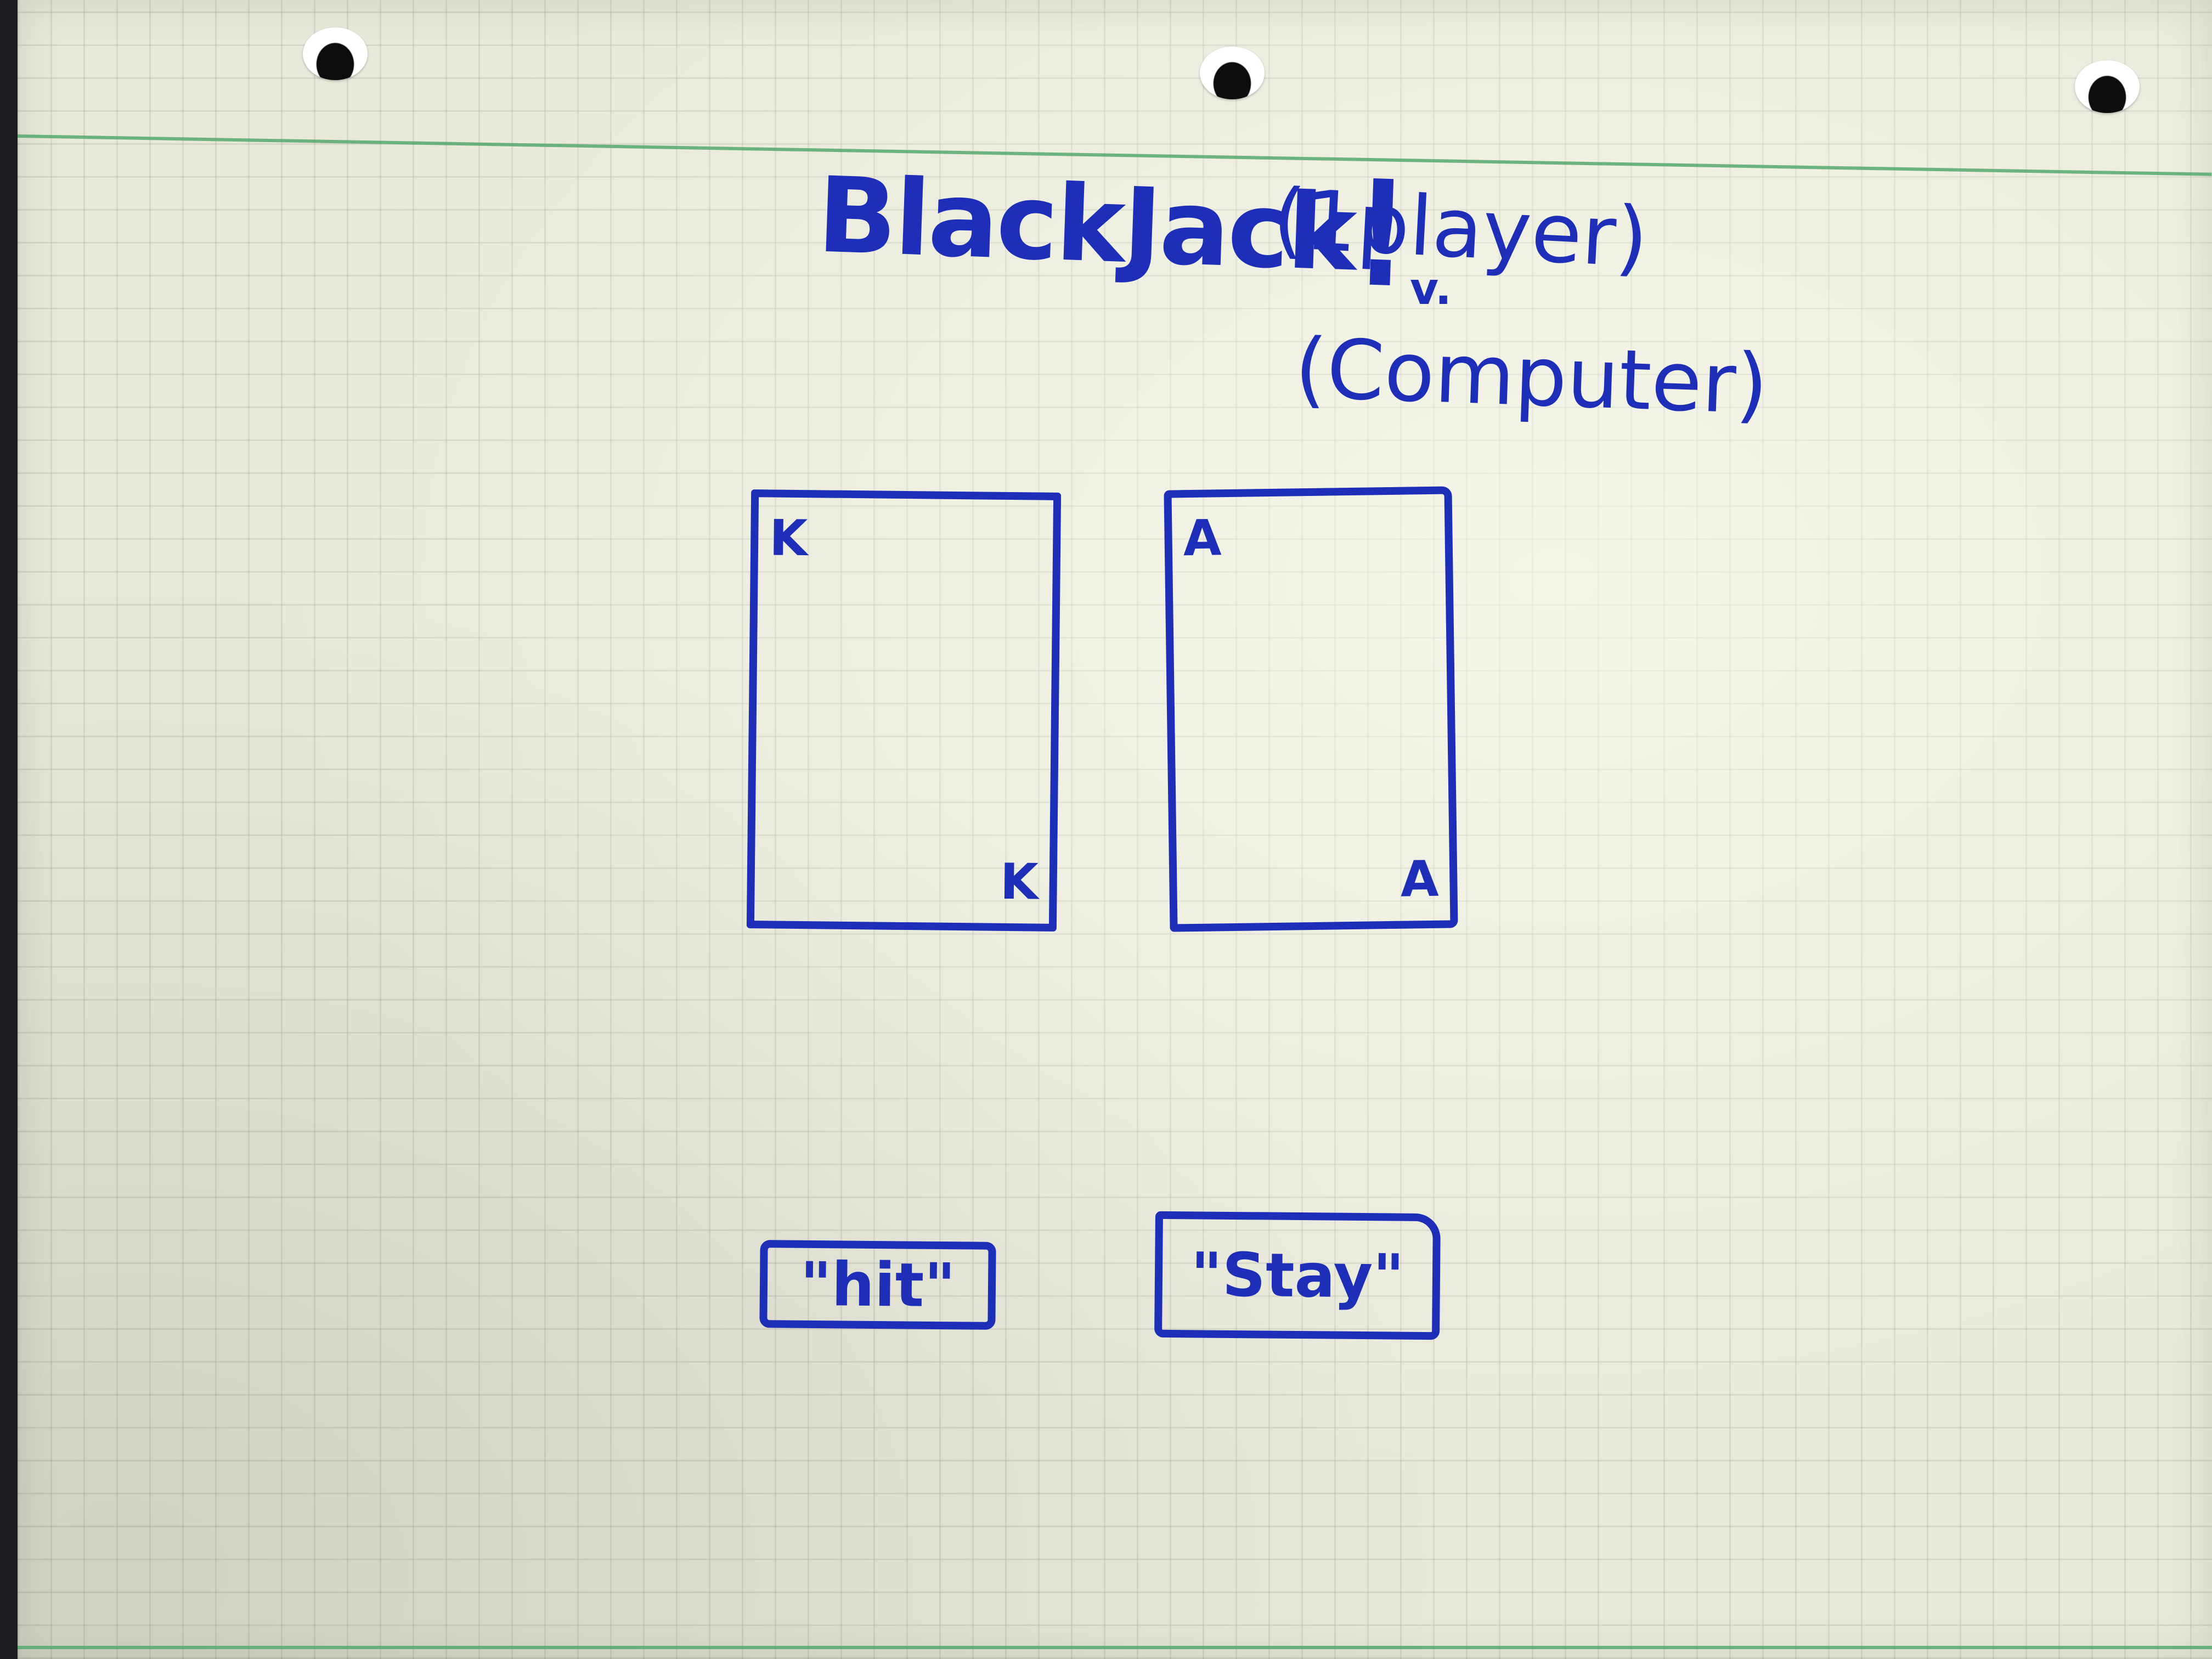 The image size is (2212, 1659). I want to click on hit-button: "hit", so click(878, 1285).